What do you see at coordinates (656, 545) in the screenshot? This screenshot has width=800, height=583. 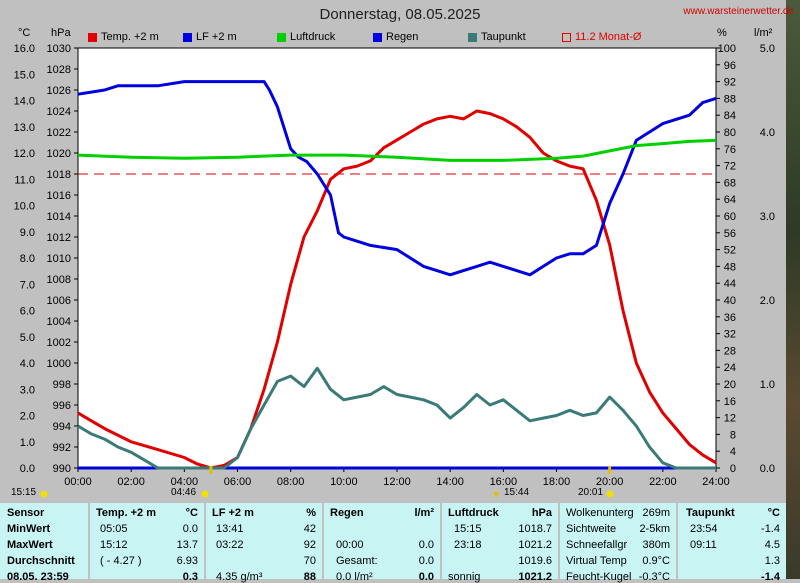 I see `misc-value: 380m` at bounding box center [656, 545].